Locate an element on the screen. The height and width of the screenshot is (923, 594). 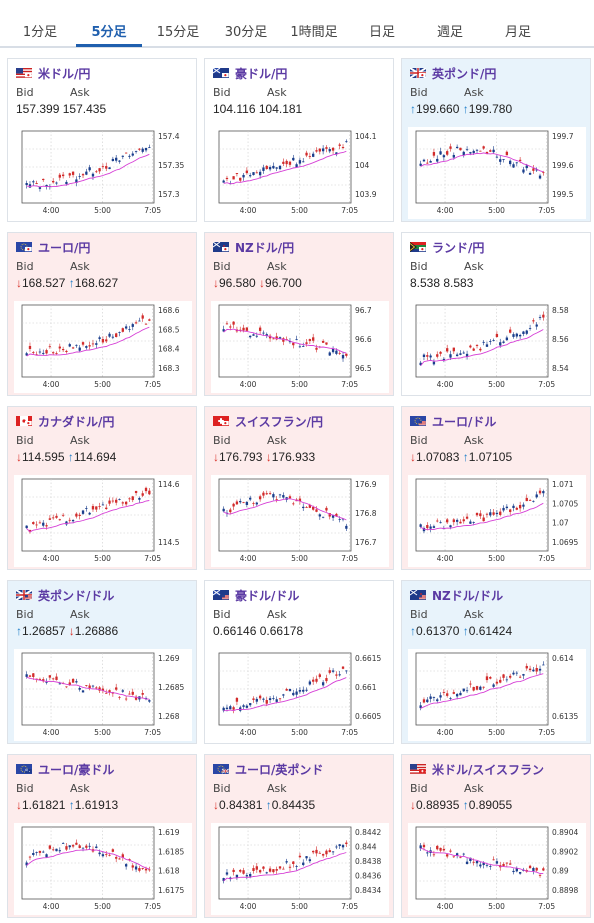
mini-chart: 168.6 168.5 168.4 168.3 4:00 5:00 7:05 is located at coordinates (103, 347).